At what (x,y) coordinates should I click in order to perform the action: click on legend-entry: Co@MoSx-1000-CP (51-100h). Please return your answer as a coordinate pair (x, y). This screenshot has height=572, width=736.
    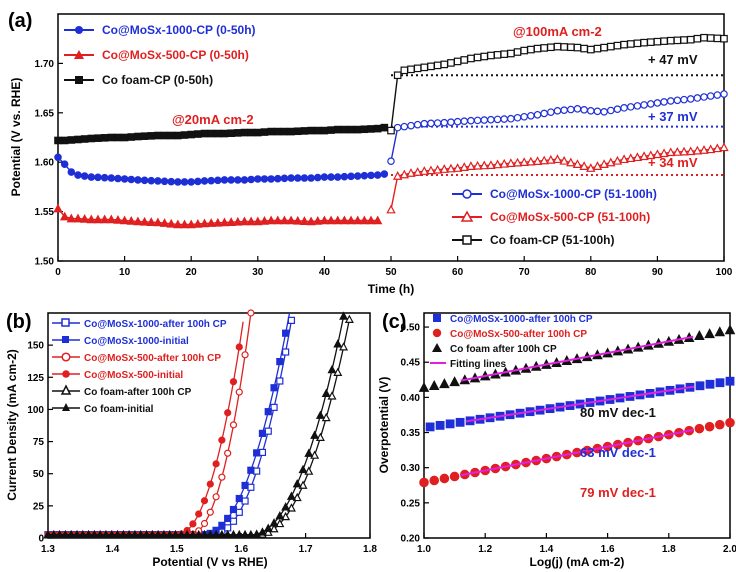
    Looking at the image, I should click on (554, 194).